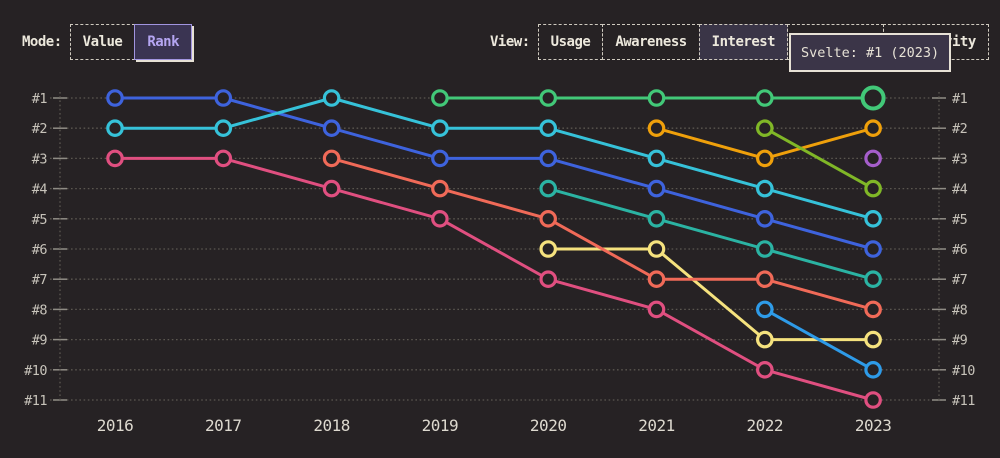 Image resolution: width=1000 pixels, height=458 pixels. I want to click on tooltip: Svelte: #1 (2023), so click(870, 52).